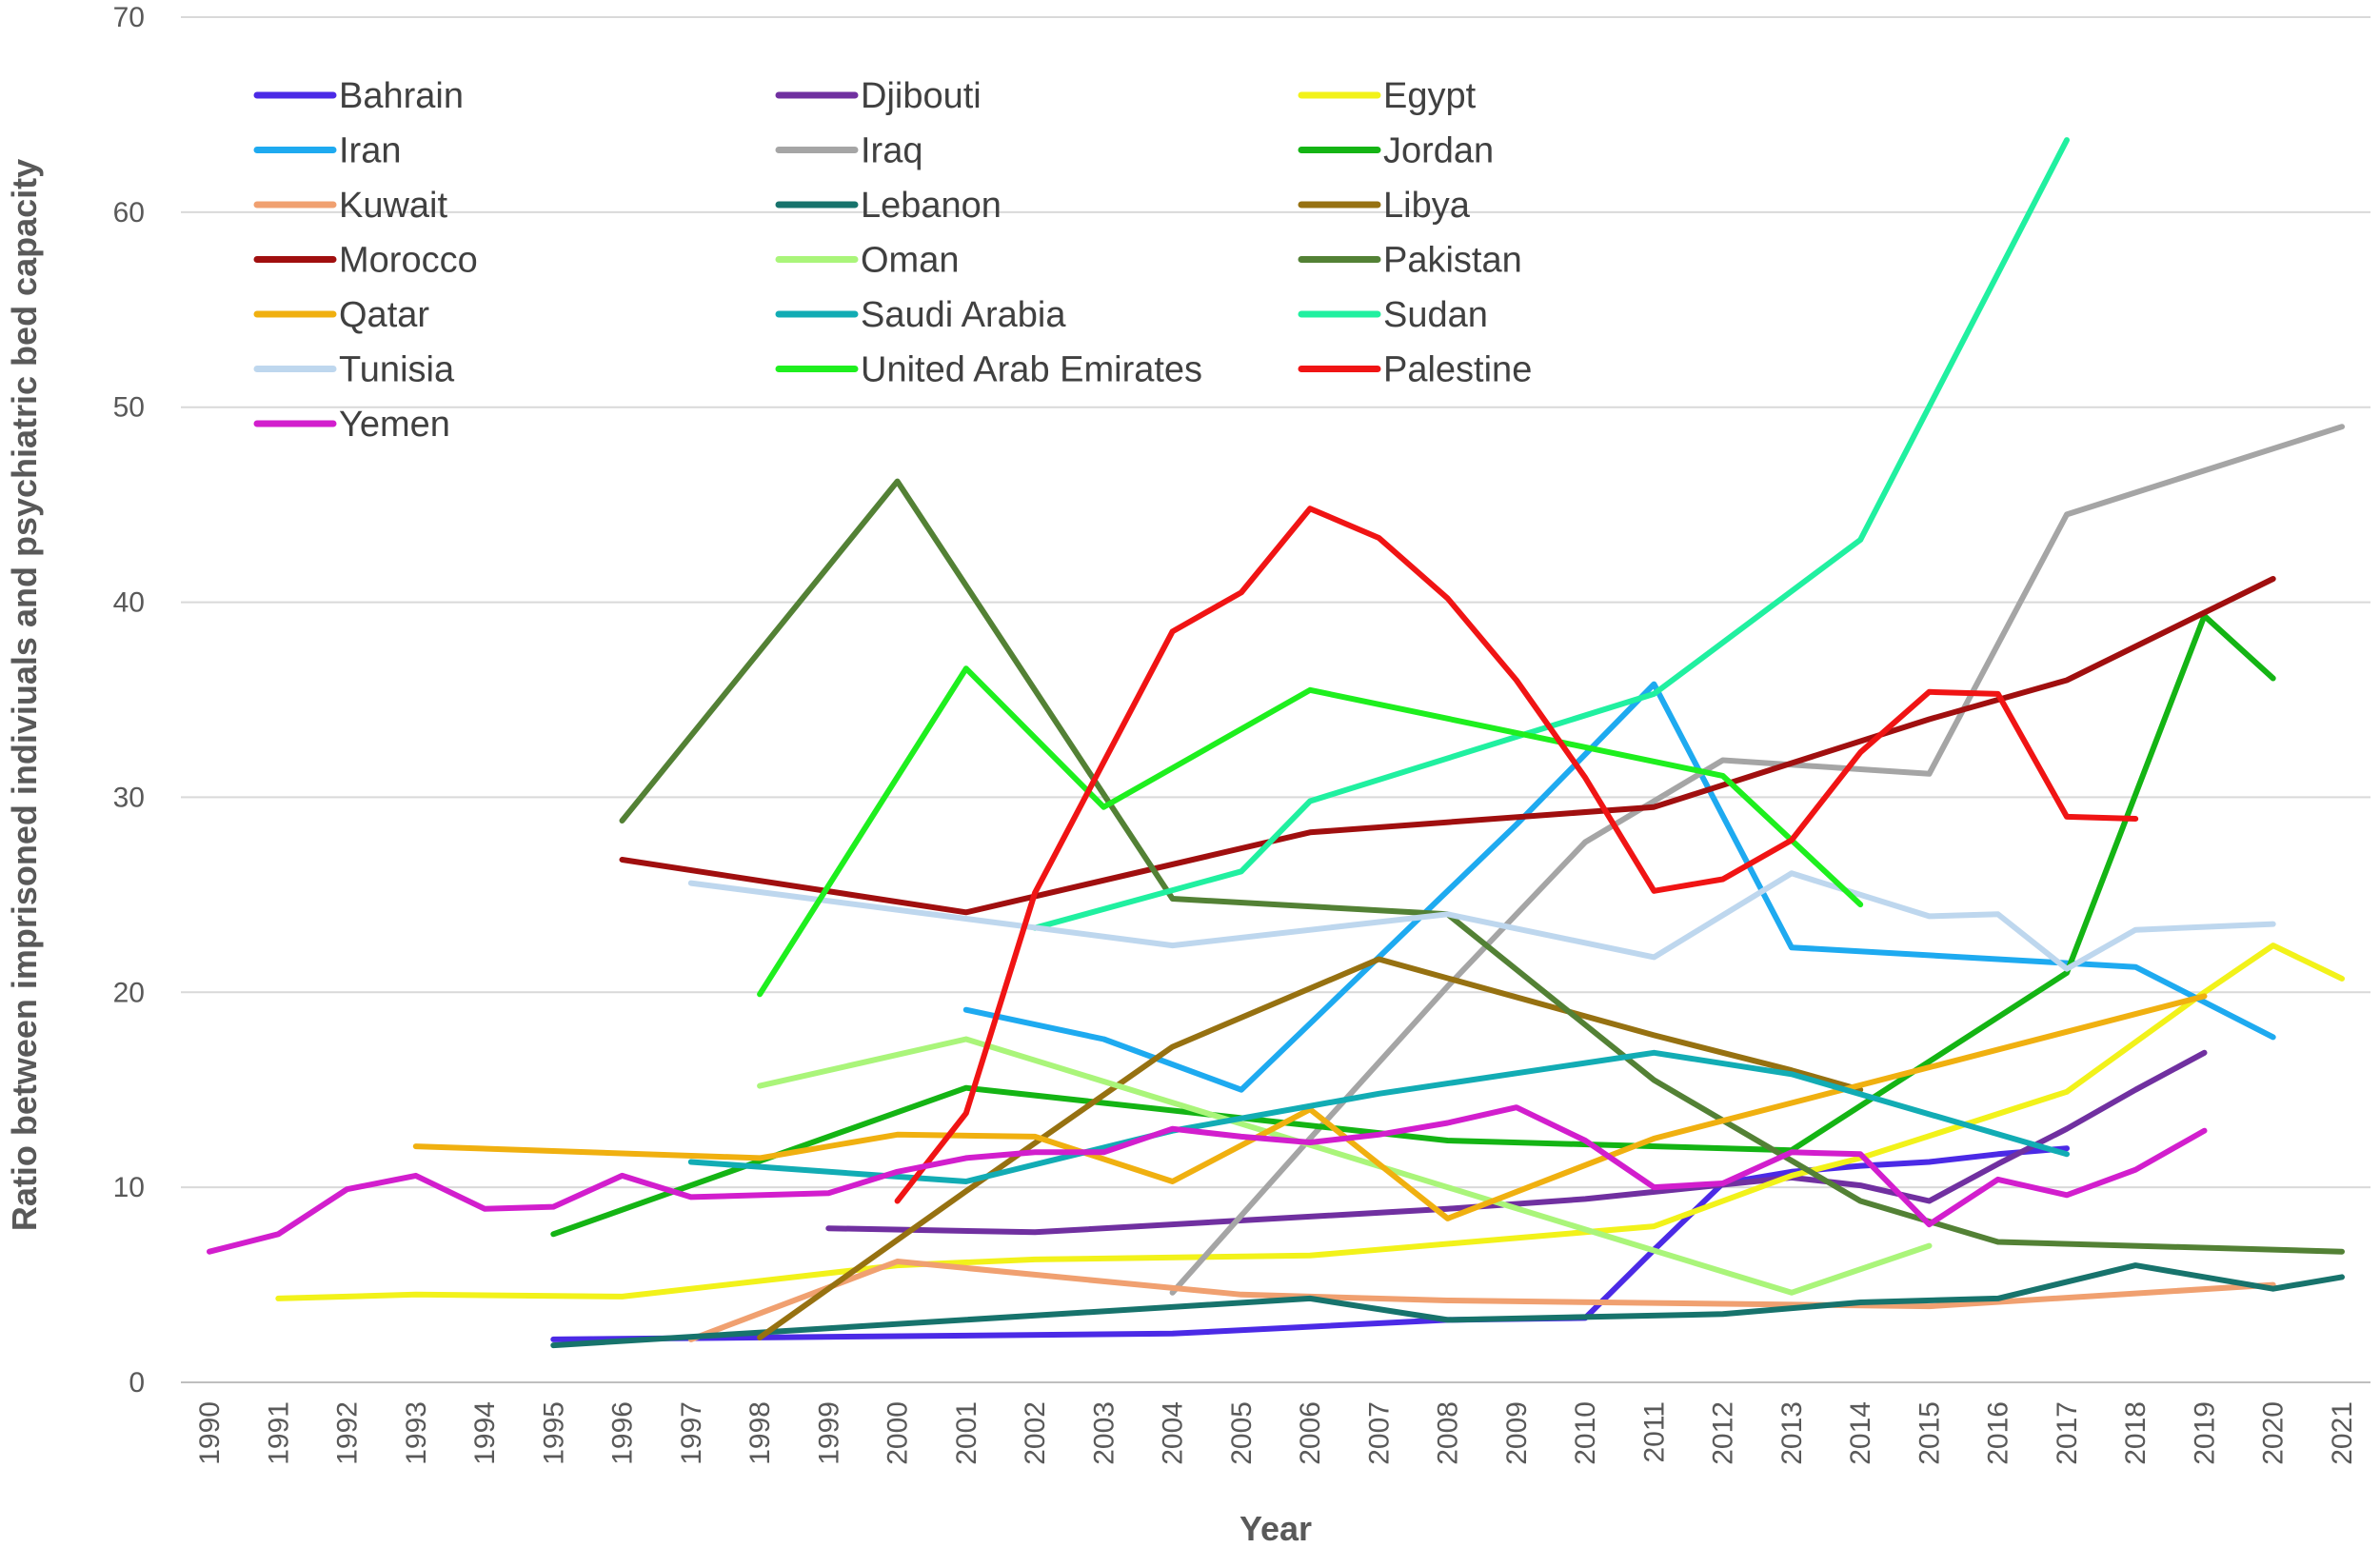  What do you see at coordinates (1310, 832) in the screenshot?
I see `series-line-united-arab-emirates` at bounding box center [1310, 832].